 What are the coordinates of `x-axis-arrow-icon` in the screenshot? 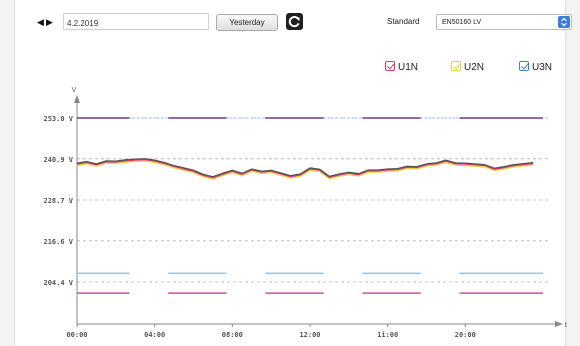 It's located at (559, 324).